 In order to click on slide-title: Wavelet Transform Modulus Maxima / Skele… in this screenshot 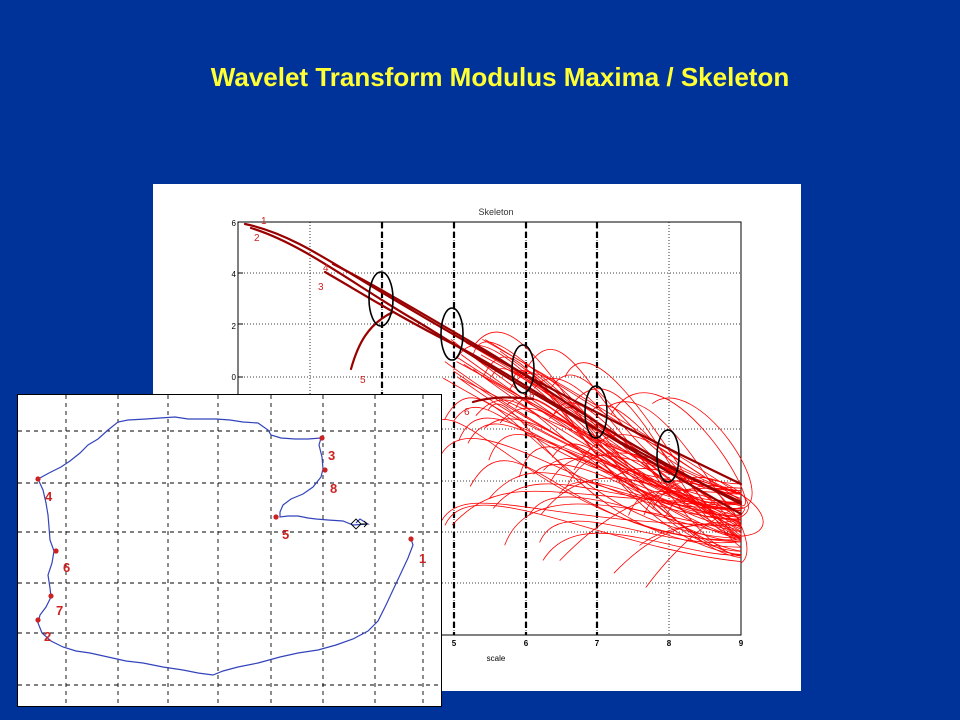, I will do `click(500, 77)`.